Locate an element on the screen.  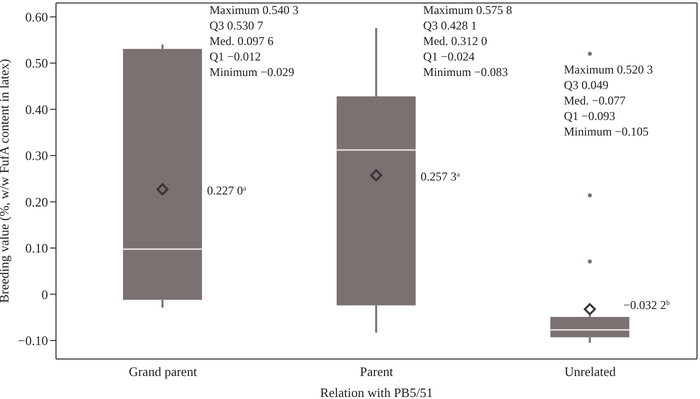
annotation: Maximum 0.520 3 Q3 0.049 Med. −0.077 Q1 −0.093 Minimum −0.105 is located at coordinates (608, 100).